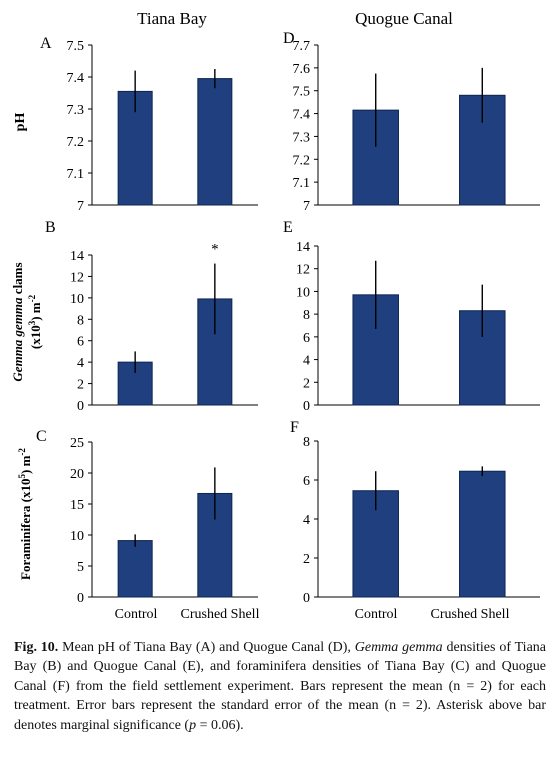 The height and width of the screenshot is (765, 554). What do you see at coordinates (76, 46) in the screenshot?
I see `y-tick-label-a-5: 7.5` at bounding box center [76, 46].